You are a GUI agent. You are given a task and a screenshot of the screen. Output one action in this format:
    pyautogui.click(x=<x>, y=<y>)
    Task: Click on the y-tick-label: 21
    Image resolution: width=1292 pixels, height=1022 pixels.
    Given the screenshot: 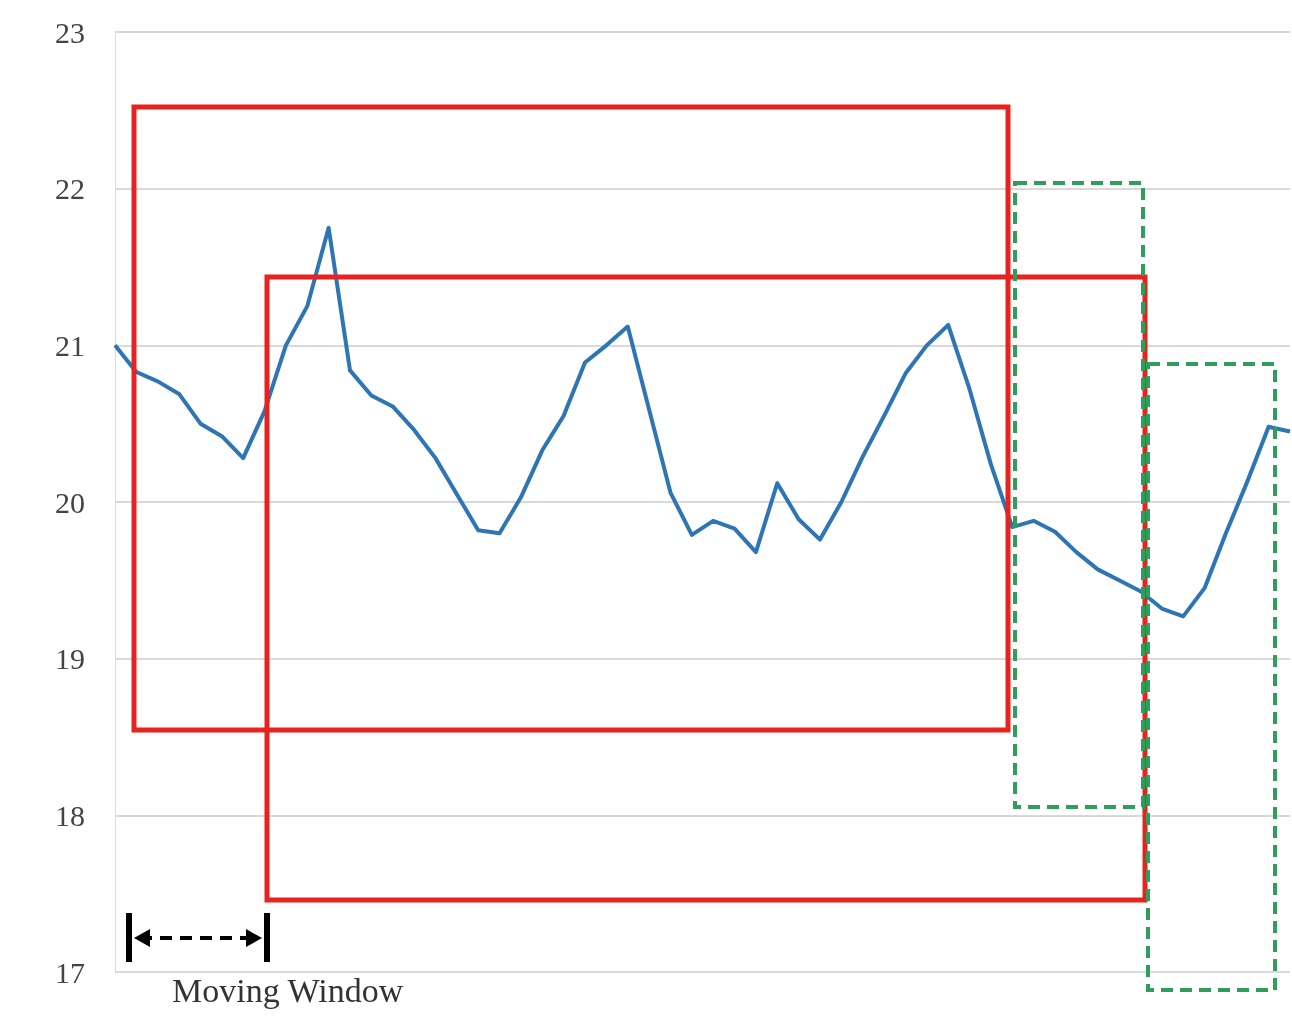 What is the action you would take?
    pyautogui.click(x=70, y=345)
    